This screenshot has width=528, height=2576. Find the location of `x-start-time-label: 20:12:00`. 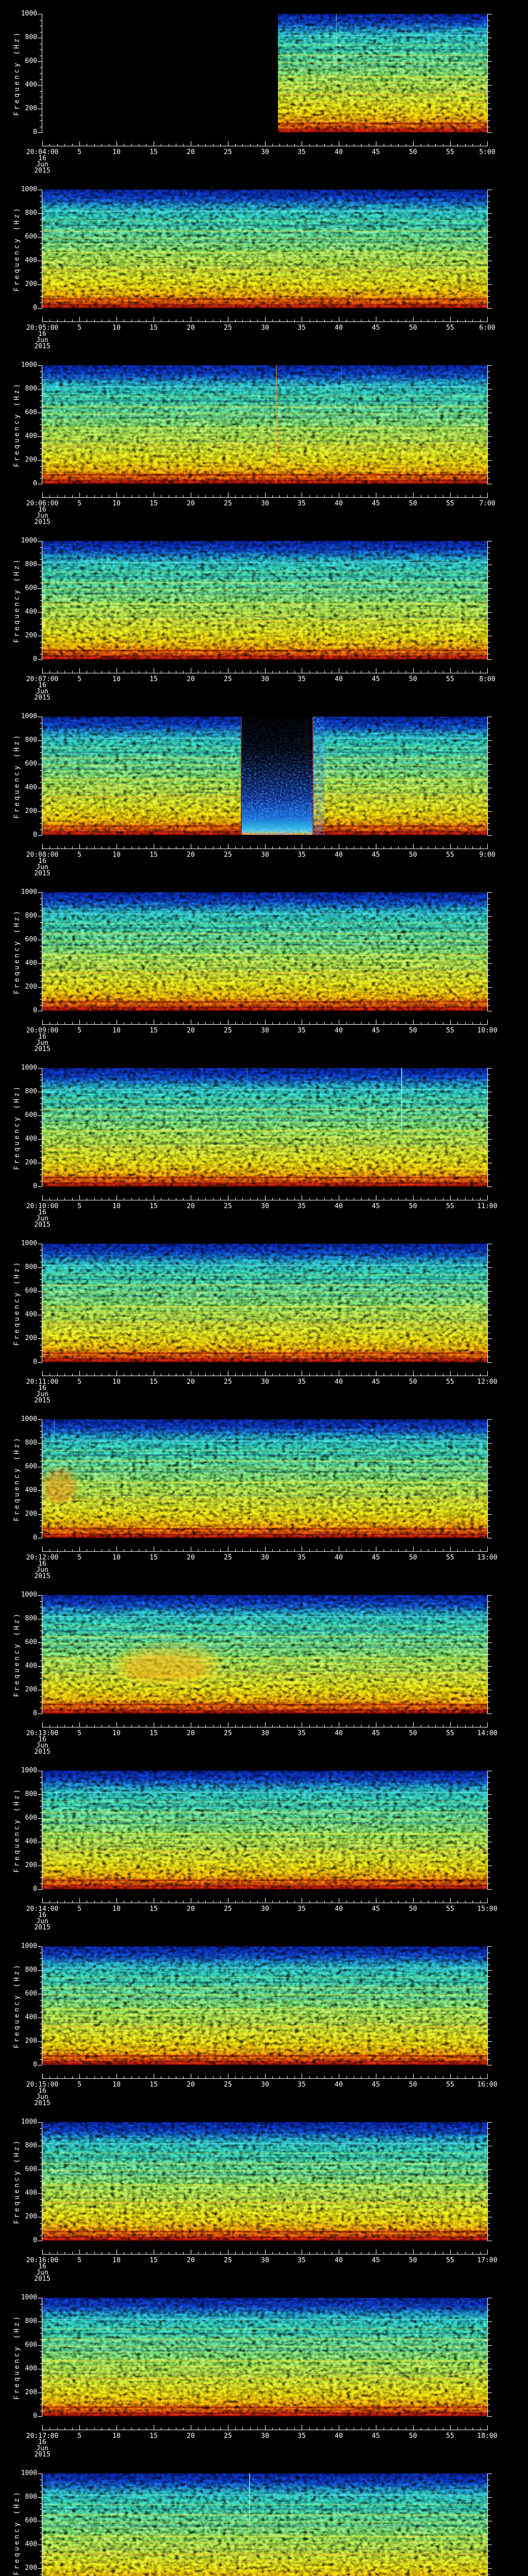

x-start-time-label: 20:12:00 is located at coordinates (42, 1558).